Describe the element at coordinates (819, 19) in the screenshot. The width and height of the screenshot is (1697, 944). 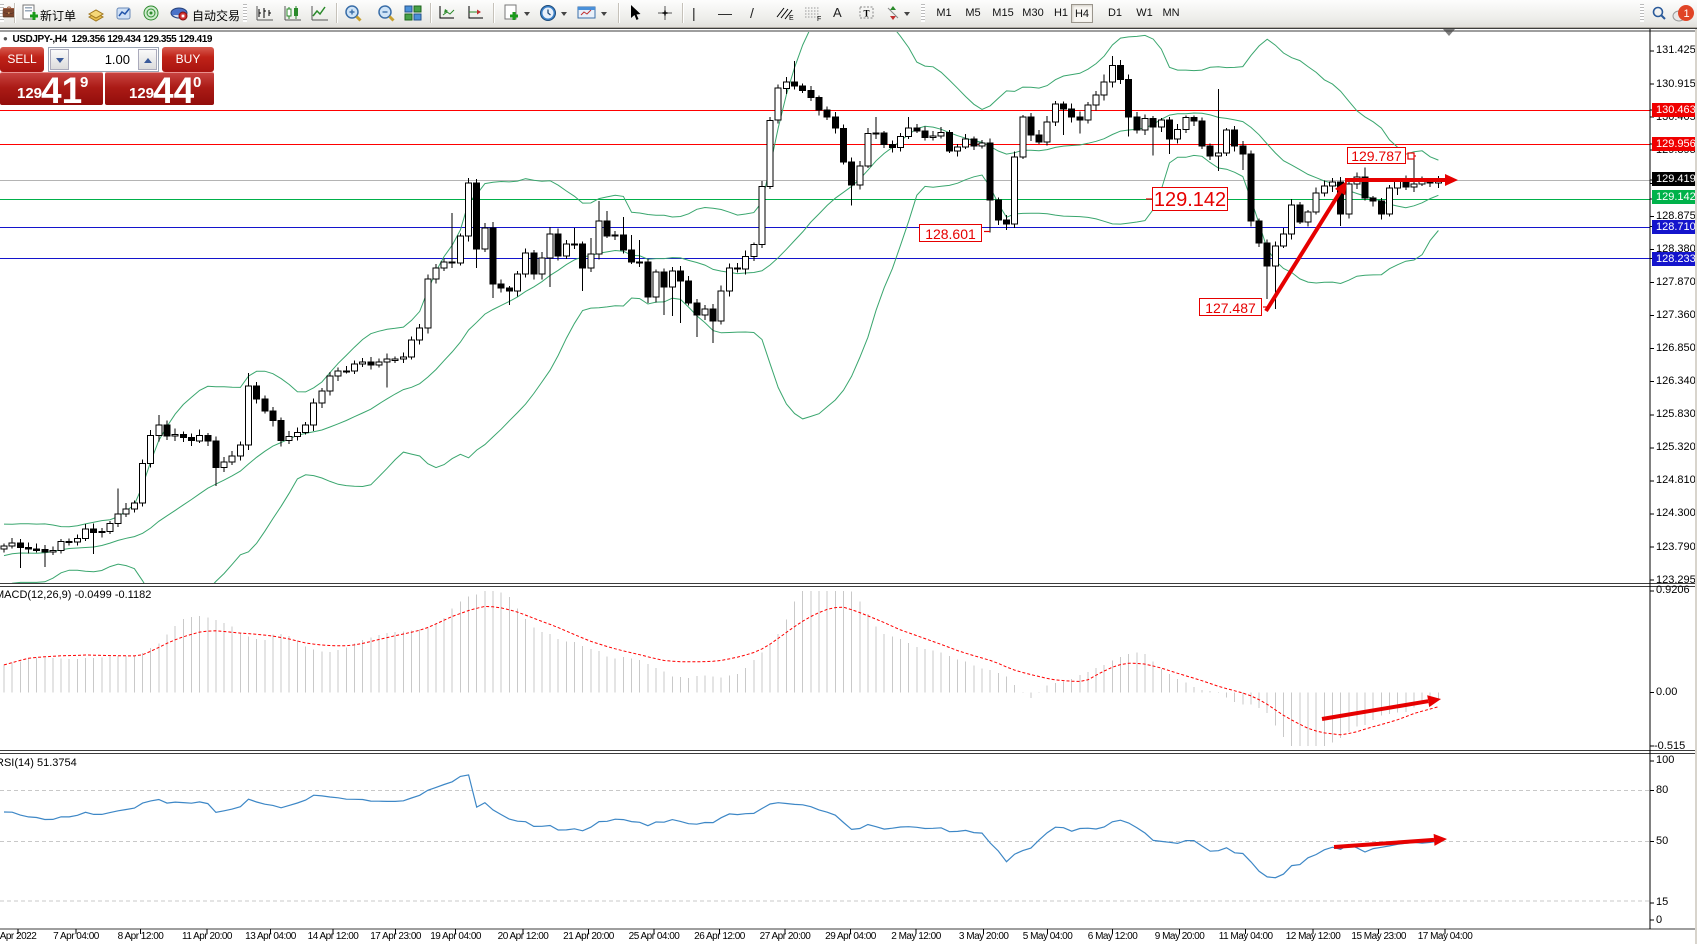
I see `svg-text: F` at that location.